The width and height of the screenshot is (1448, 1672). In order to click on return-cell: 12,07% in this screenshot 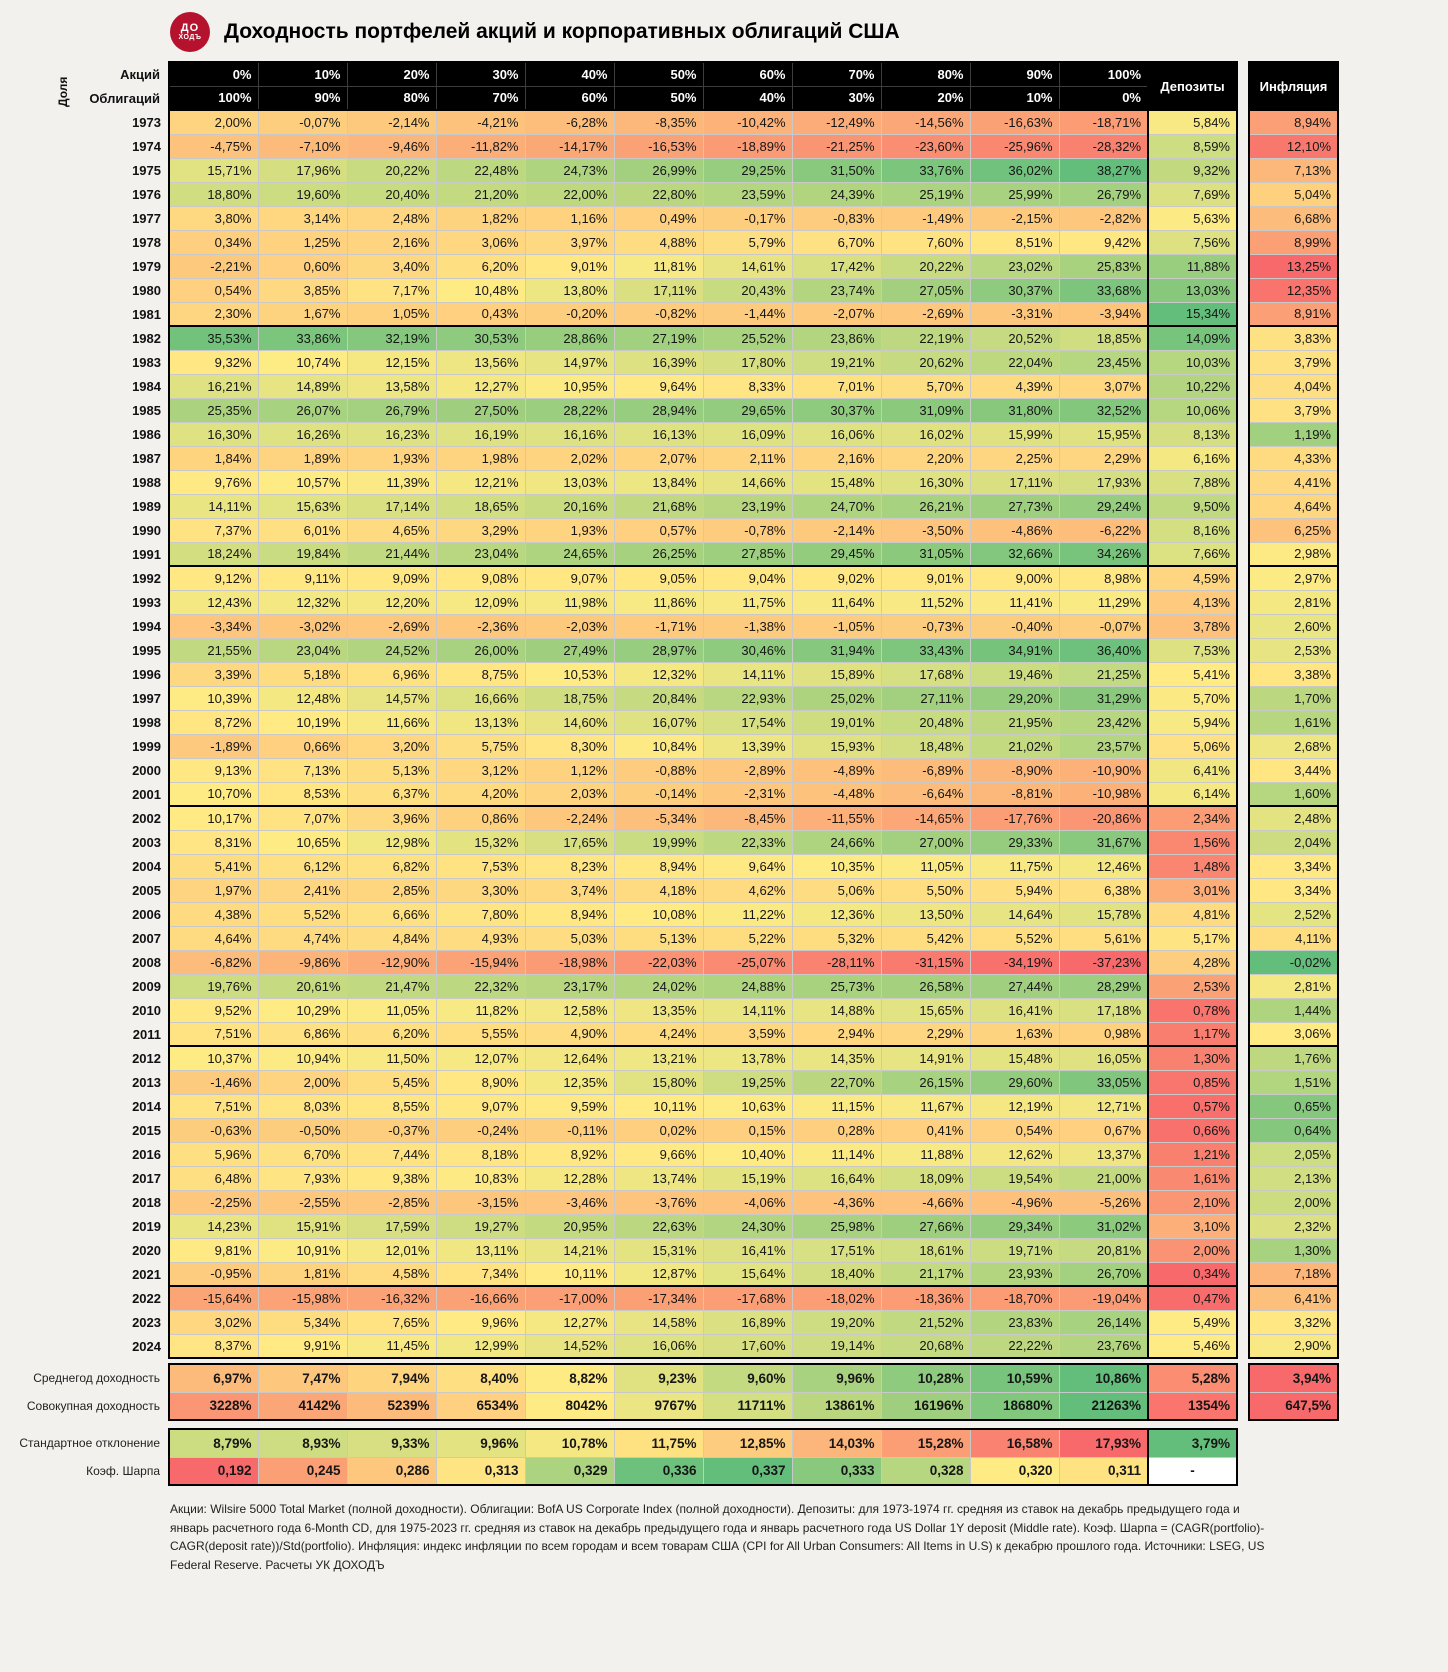, I will do `click(480, 1058)`.